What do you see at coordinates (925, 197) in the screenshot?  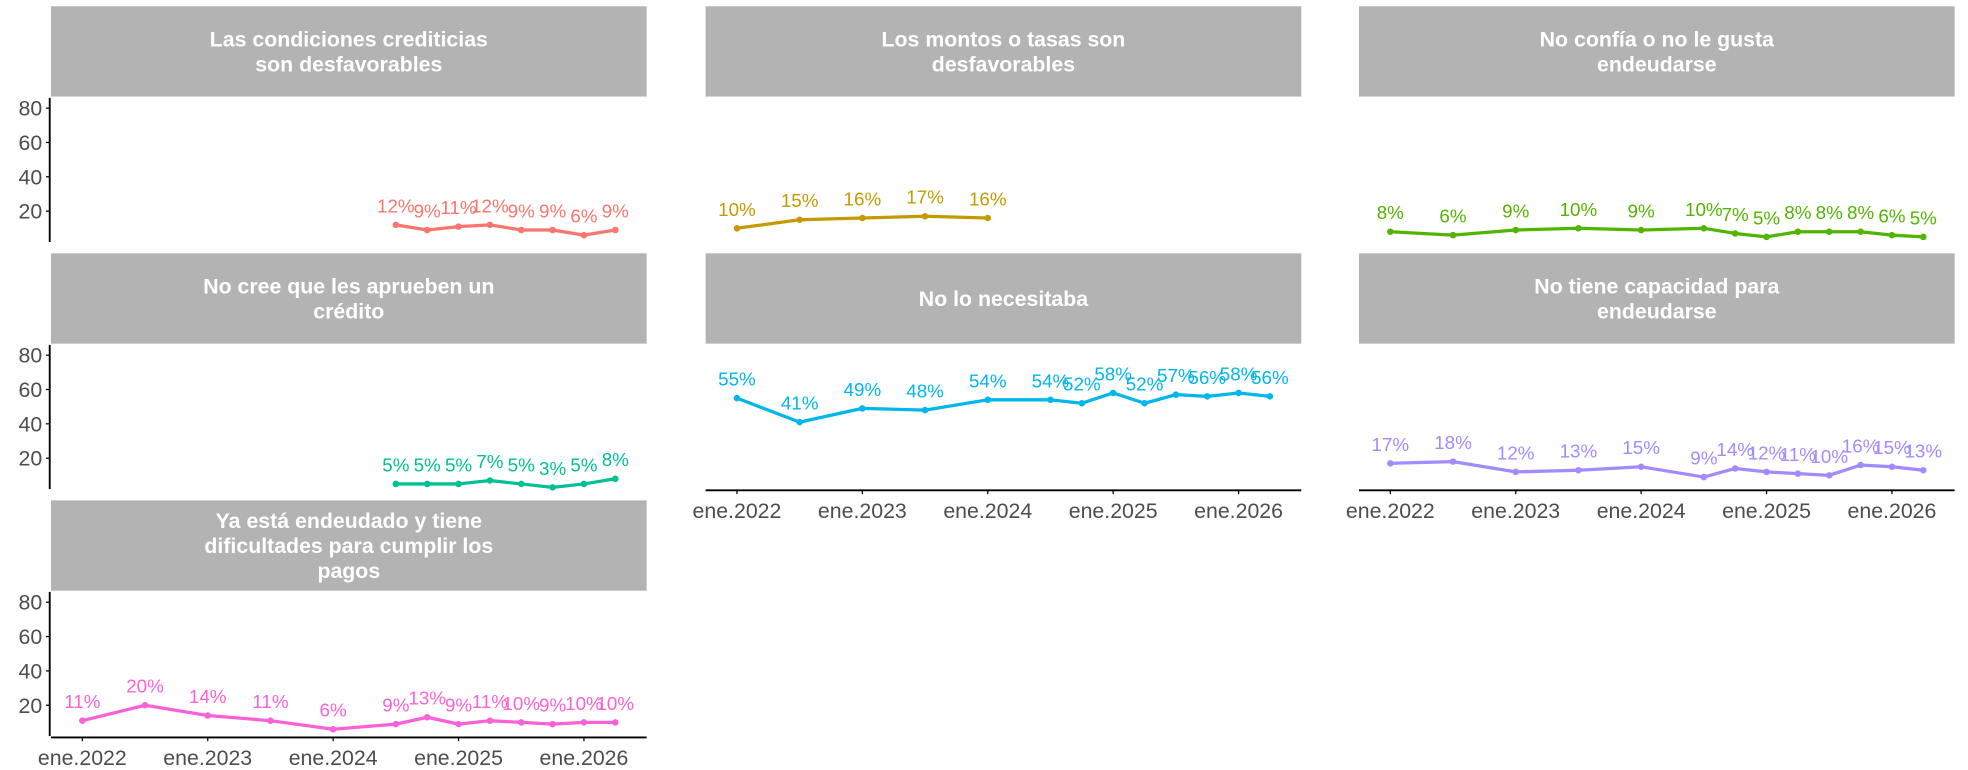 I see `value-label: 17%` at bounding box center [925, 197].